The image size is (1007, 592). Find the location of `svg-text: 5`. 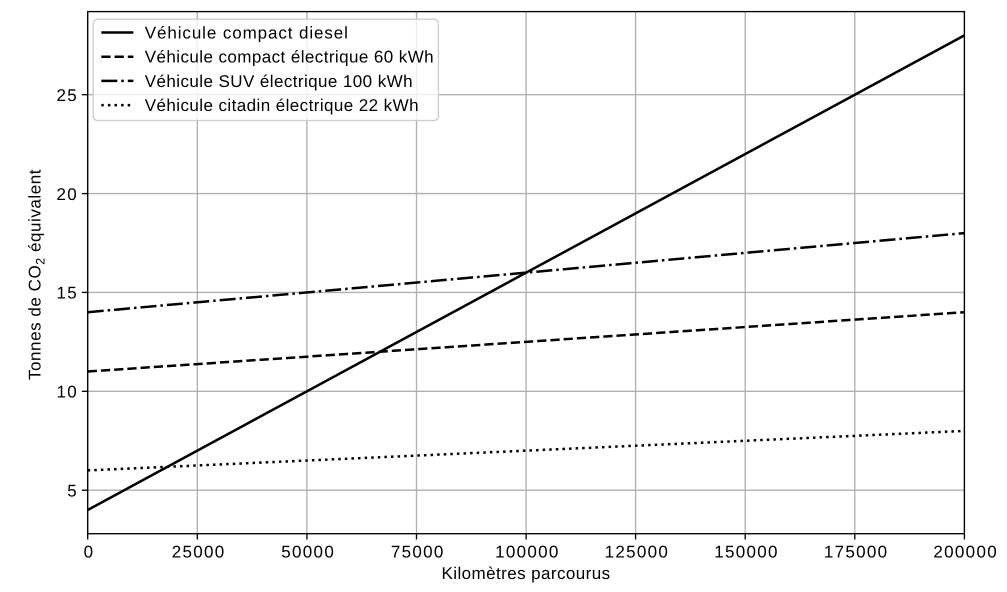

svg-text: 5 is located at coordinates (72, 490).